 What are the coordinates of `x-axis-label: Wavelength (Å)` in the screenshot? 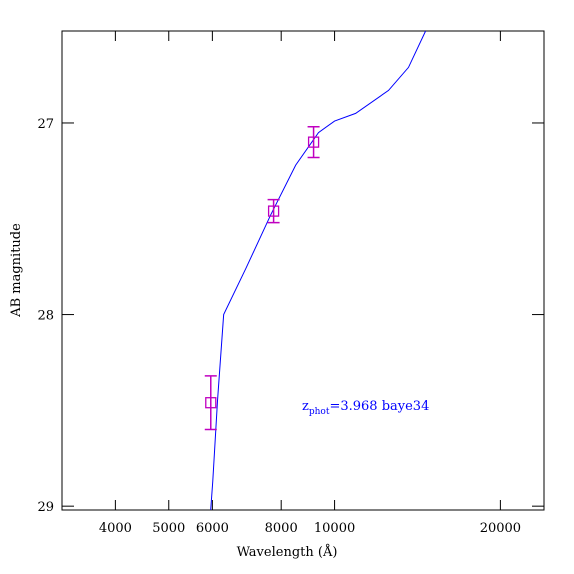 It's located at (287, 552).